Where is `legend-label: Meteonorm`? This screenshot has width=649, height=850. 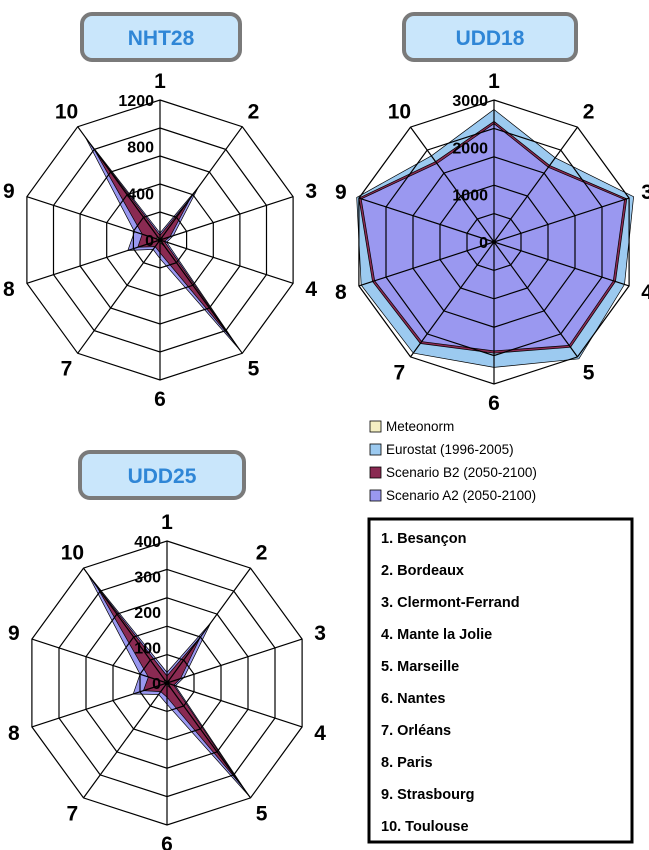
legend-label: Meteonorm is located at coordinates (420, 426).